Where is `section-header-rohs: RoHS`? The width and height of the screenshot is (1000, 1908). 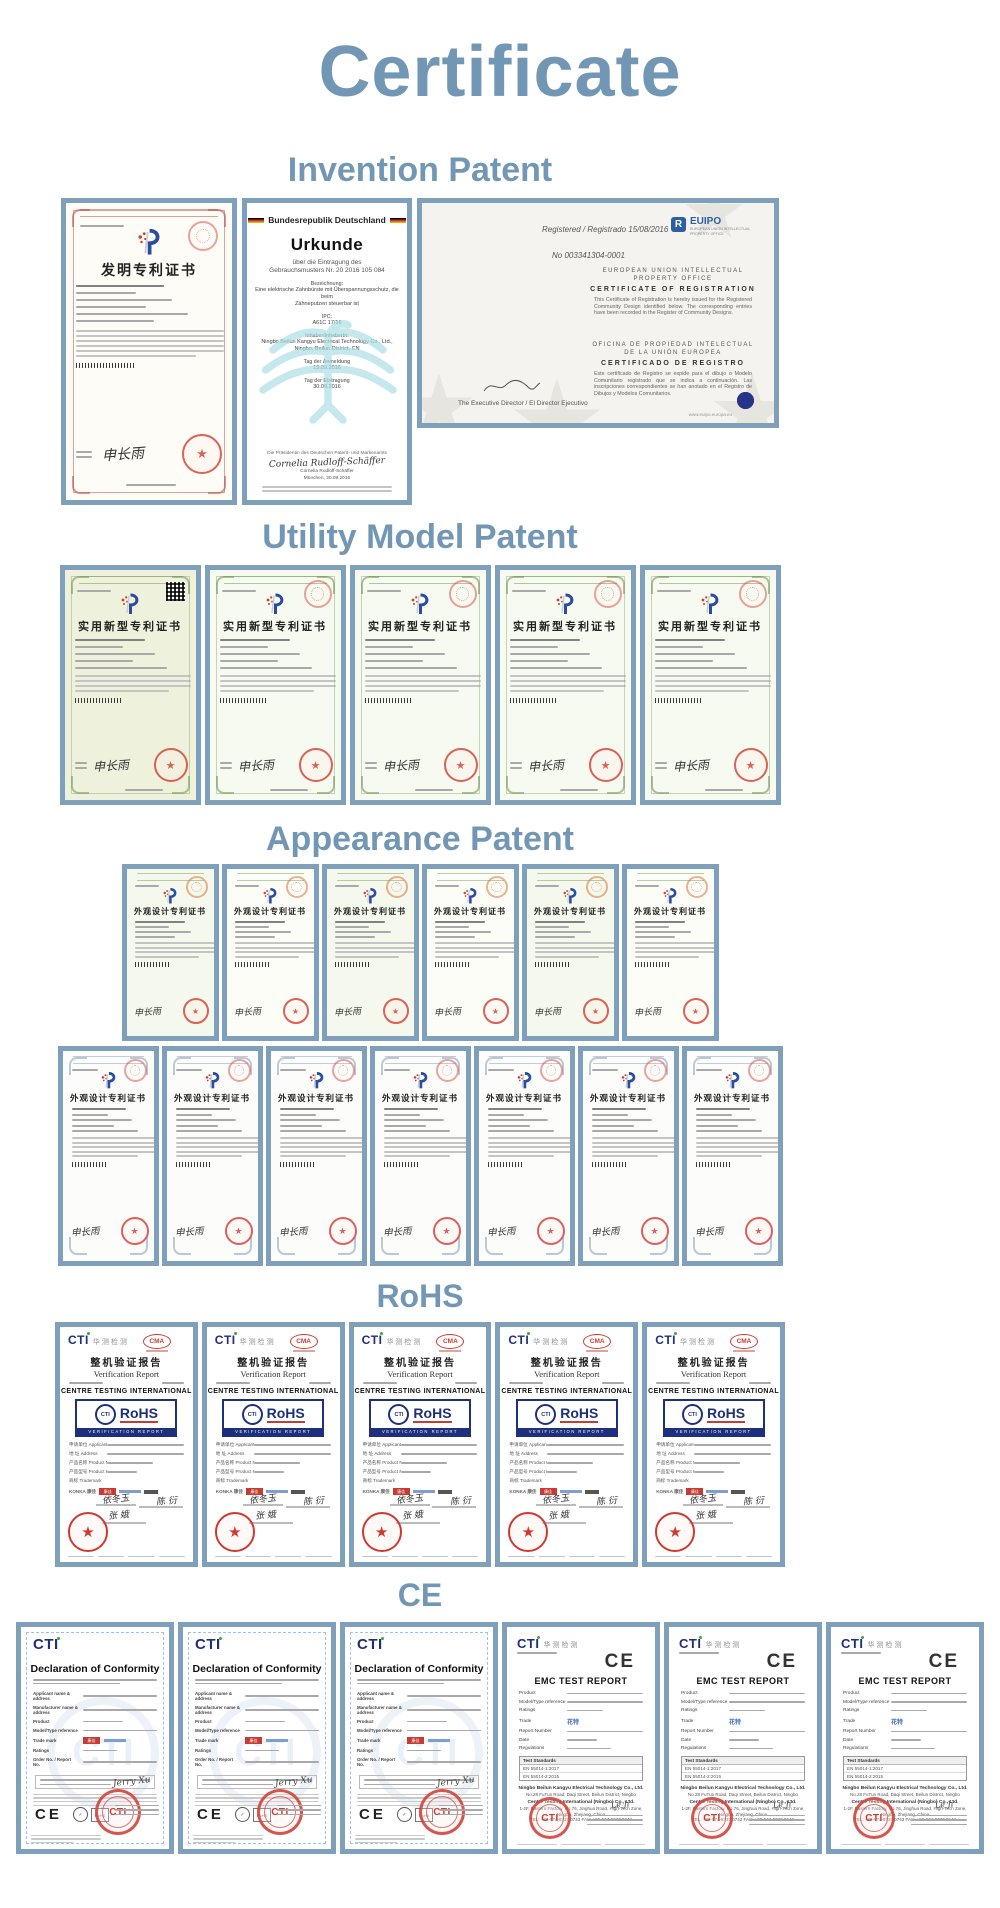 section-header-rohs: RoHS is located at coordinates (420, 1296).